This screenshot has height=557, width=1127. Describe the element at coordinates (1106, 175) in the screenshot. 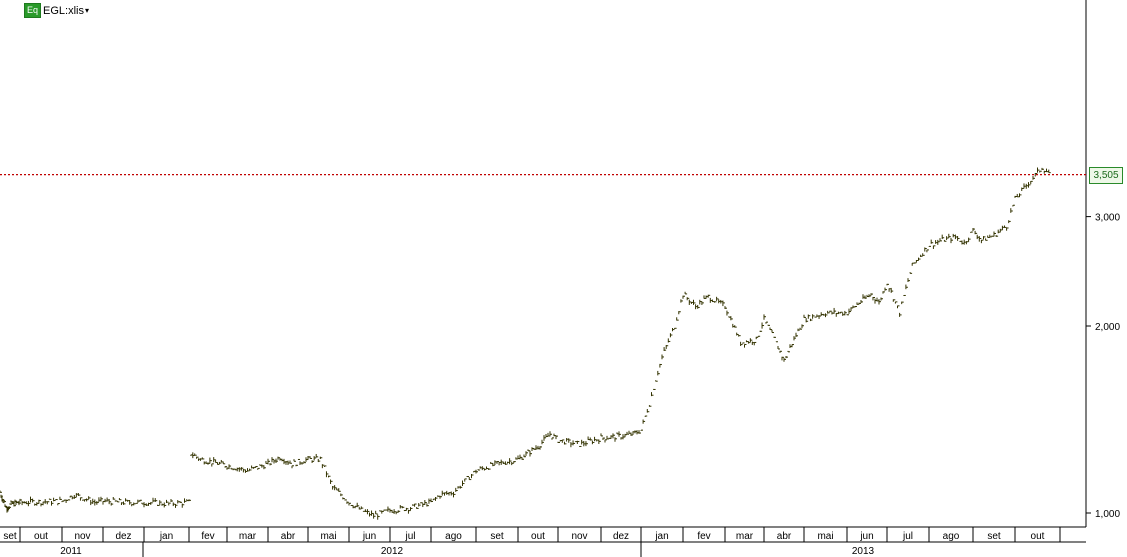

I see `last-price-label: 3,505` at that location.